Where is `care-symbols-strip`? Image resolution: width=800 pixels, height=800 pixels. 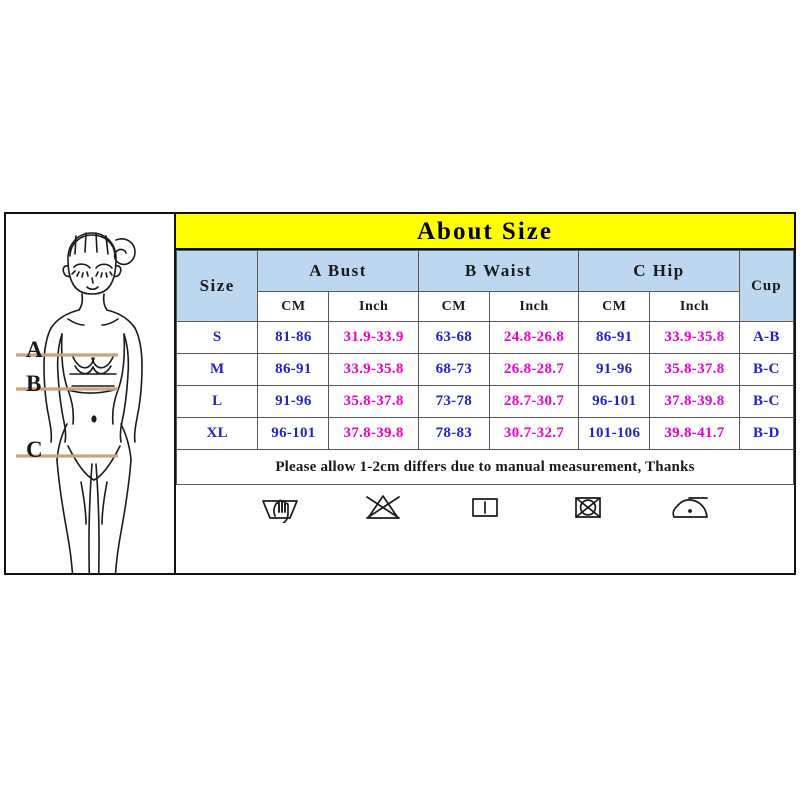
care-symbols-strip is located at coordinates (485, 507).